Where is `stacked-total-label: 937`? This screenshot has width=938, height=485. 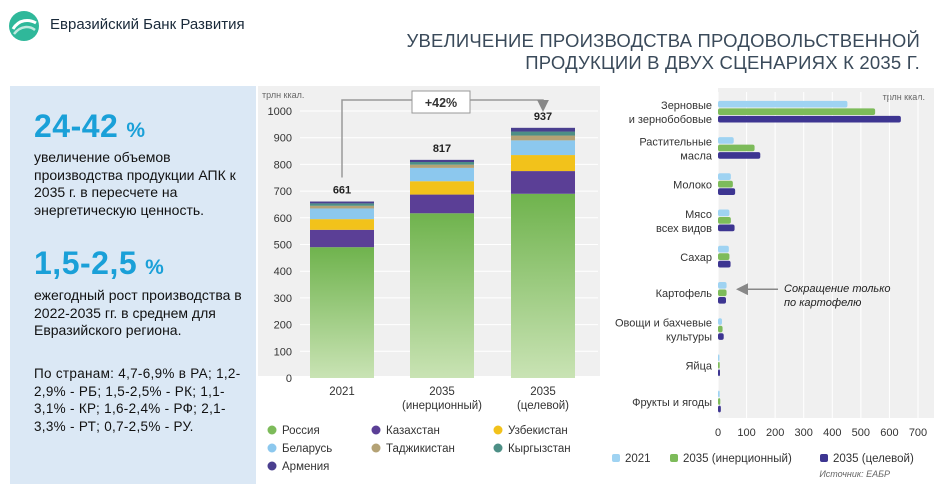
stacked-total-label: 937 is located at coordinates (543, 117).